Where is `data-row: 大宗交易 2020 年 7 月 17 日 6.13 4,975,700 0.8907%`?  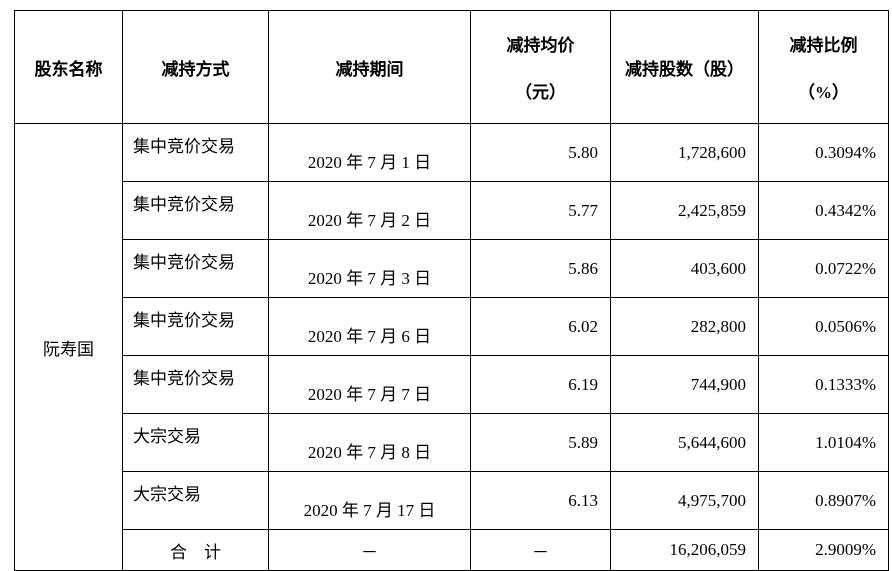 data-row: 大宗交易 2020 年 7 月 17 日 6.13 4,975,700 0.8907% is located at coordinates (452, 500).